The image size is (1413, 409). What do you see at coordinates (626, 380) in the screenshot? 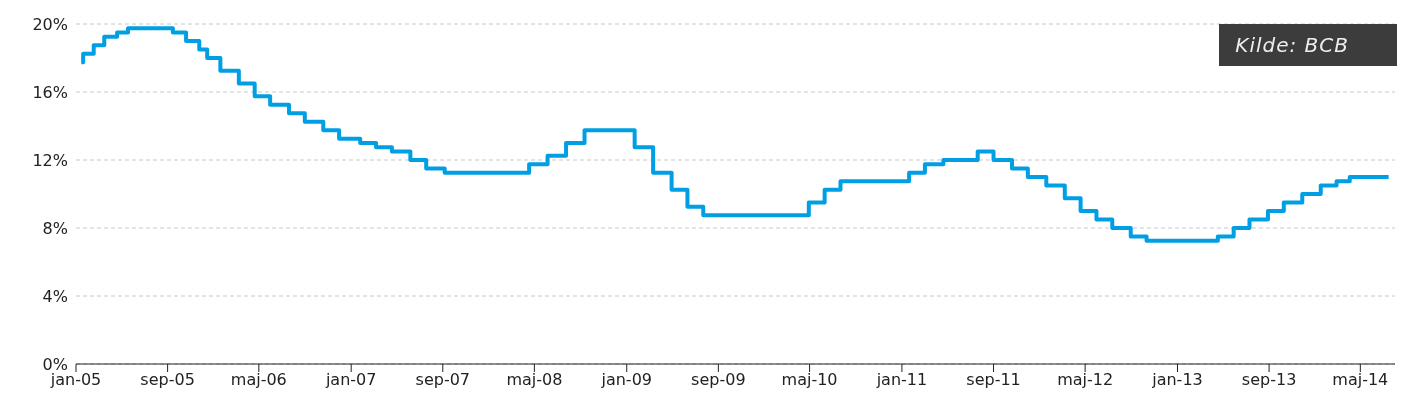
I see `x-tick-label: jan-09` at bounding box center [626, 380].